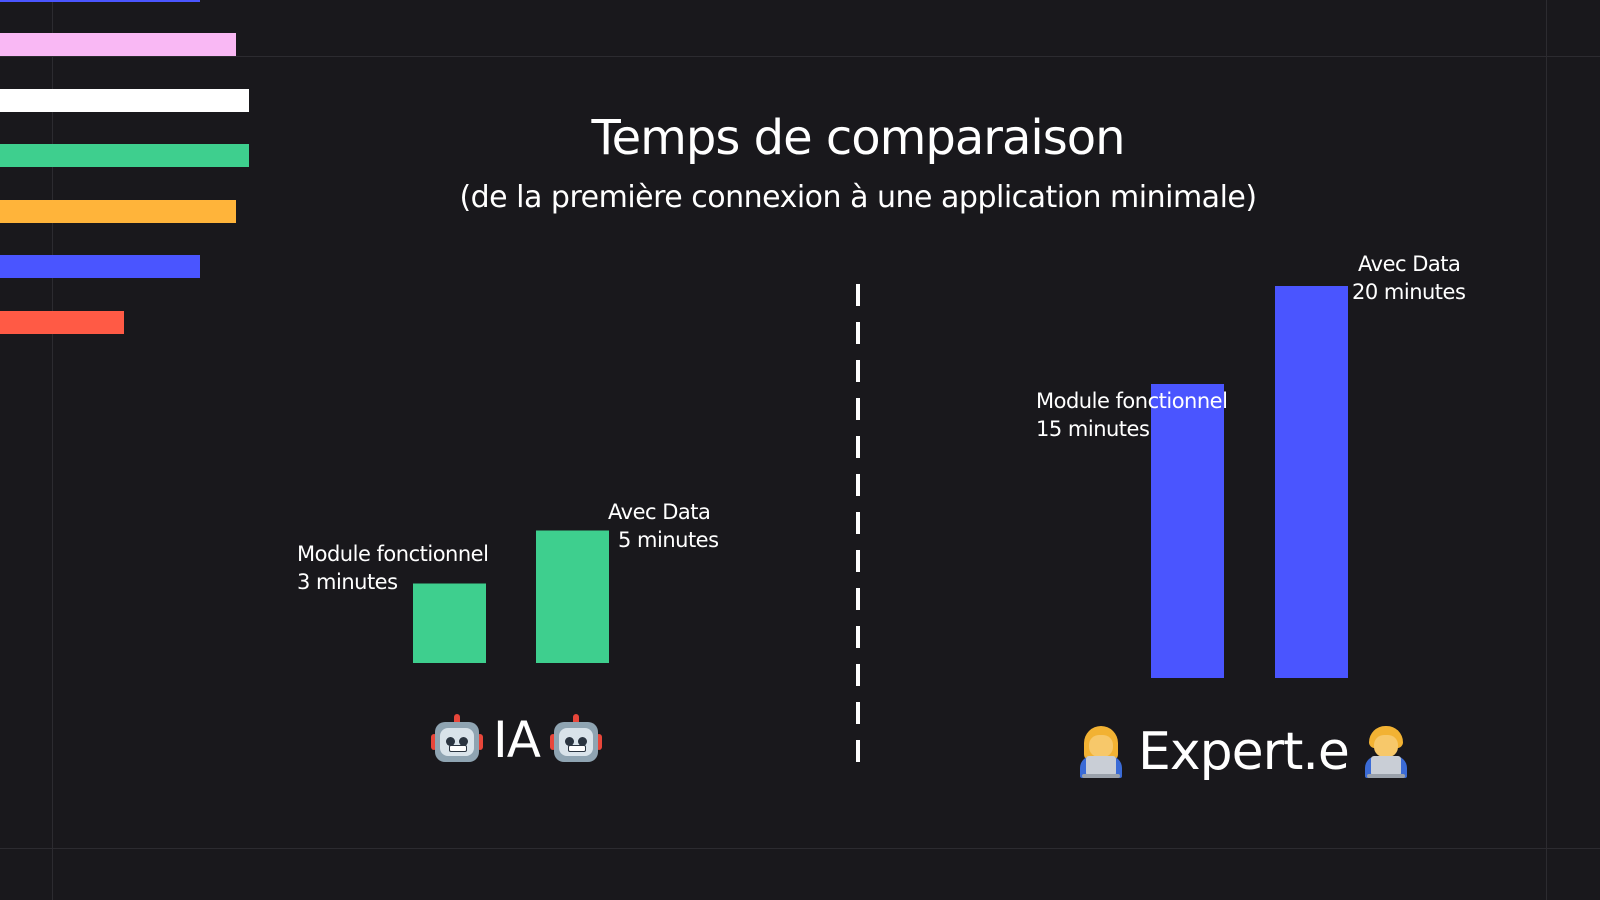  What do you see at coordinates (1187, 531) in the screenshot?
I see `expert-bar-module` at bounding box center [1187, 531].